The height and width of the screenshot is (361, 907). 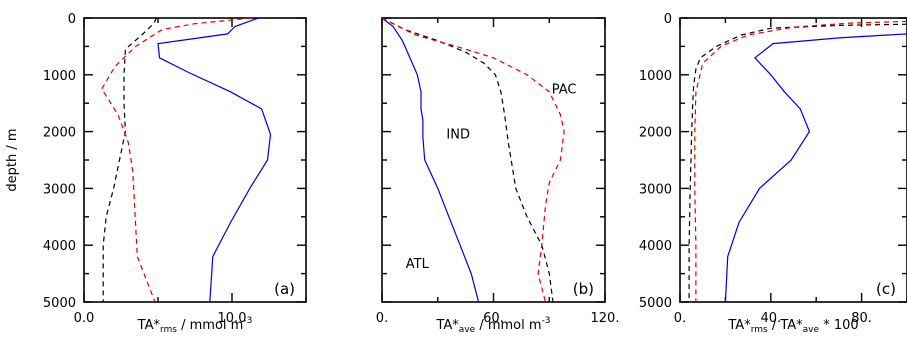 What do you see at coordinates (861, 318) in the screenshot?
I see `x-tick-label: 80.` at bounding box center [861, 318].